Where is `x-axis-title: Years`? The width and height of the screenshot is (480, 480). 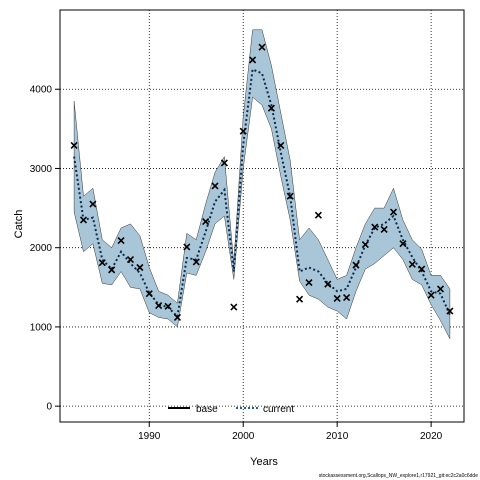 x-axis-title: Years is located at coordinates (264, 462).